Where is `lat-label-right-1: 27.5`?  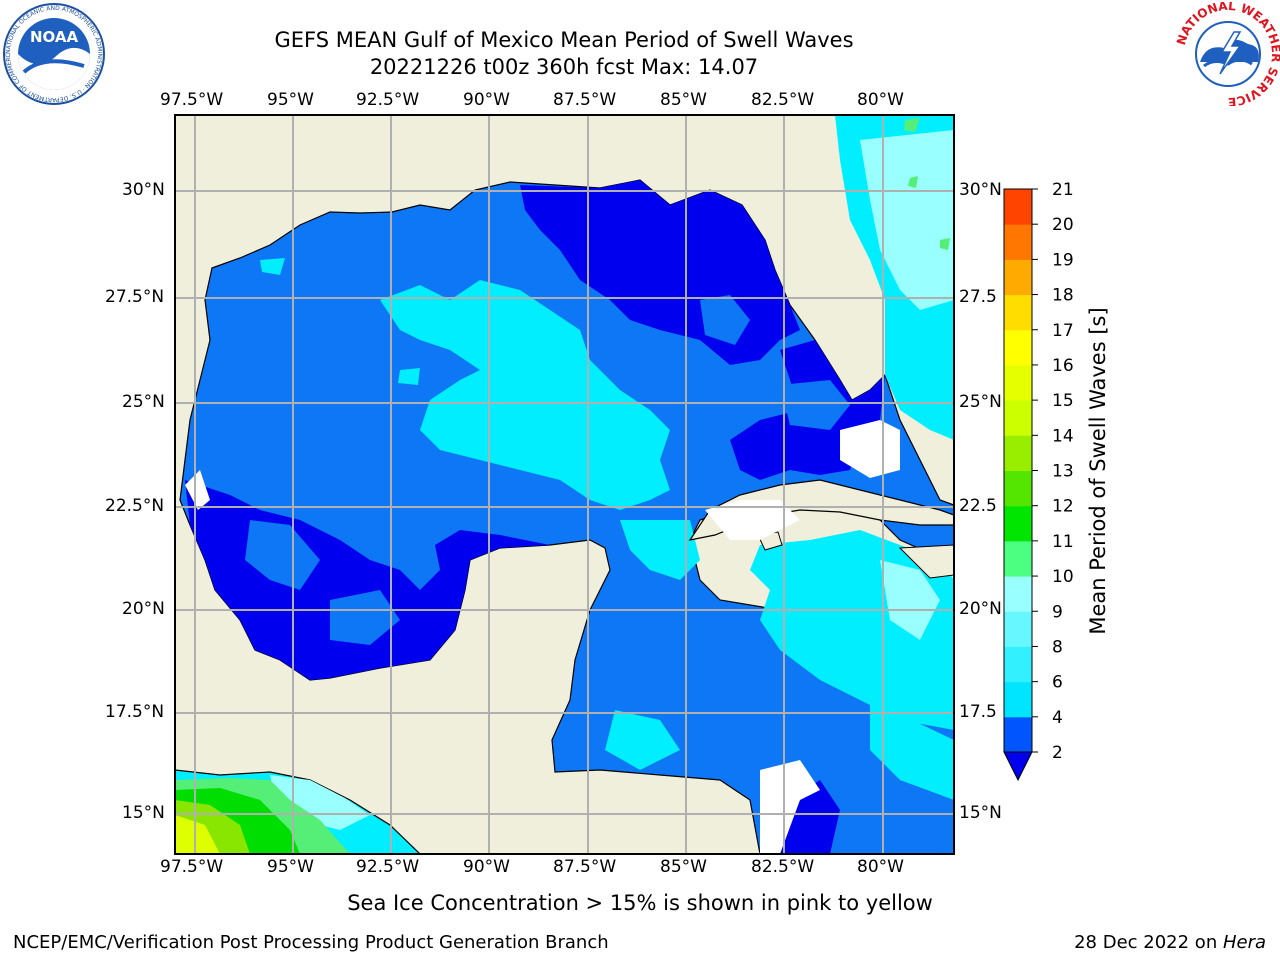 lat-label-right-1: 27.5 is located at coordinates (978, 297).